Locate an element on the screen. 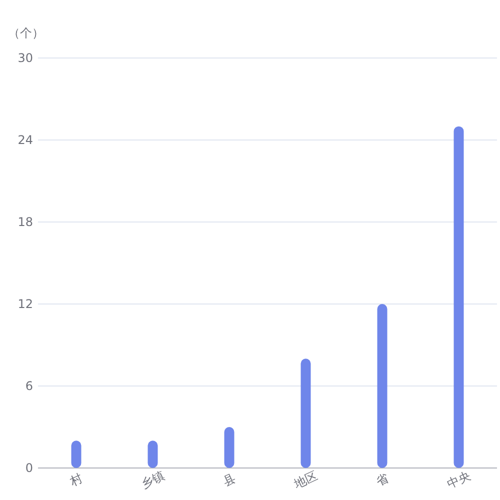 This screenshot has height=500, width=500. x-tick-label: 地区 is located at coordinates (305, 480).